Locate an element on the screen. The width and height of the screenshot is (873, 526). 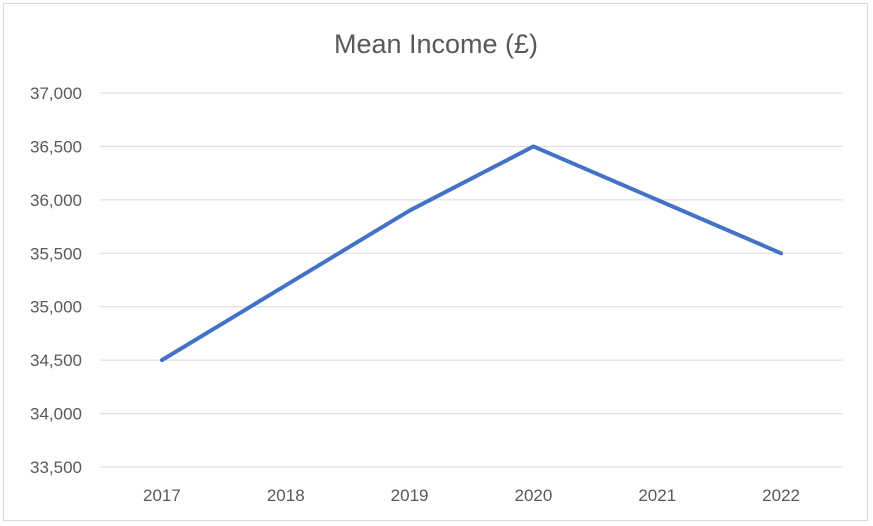
x-tick-label: 2020 is located at coordinates (534, 495).